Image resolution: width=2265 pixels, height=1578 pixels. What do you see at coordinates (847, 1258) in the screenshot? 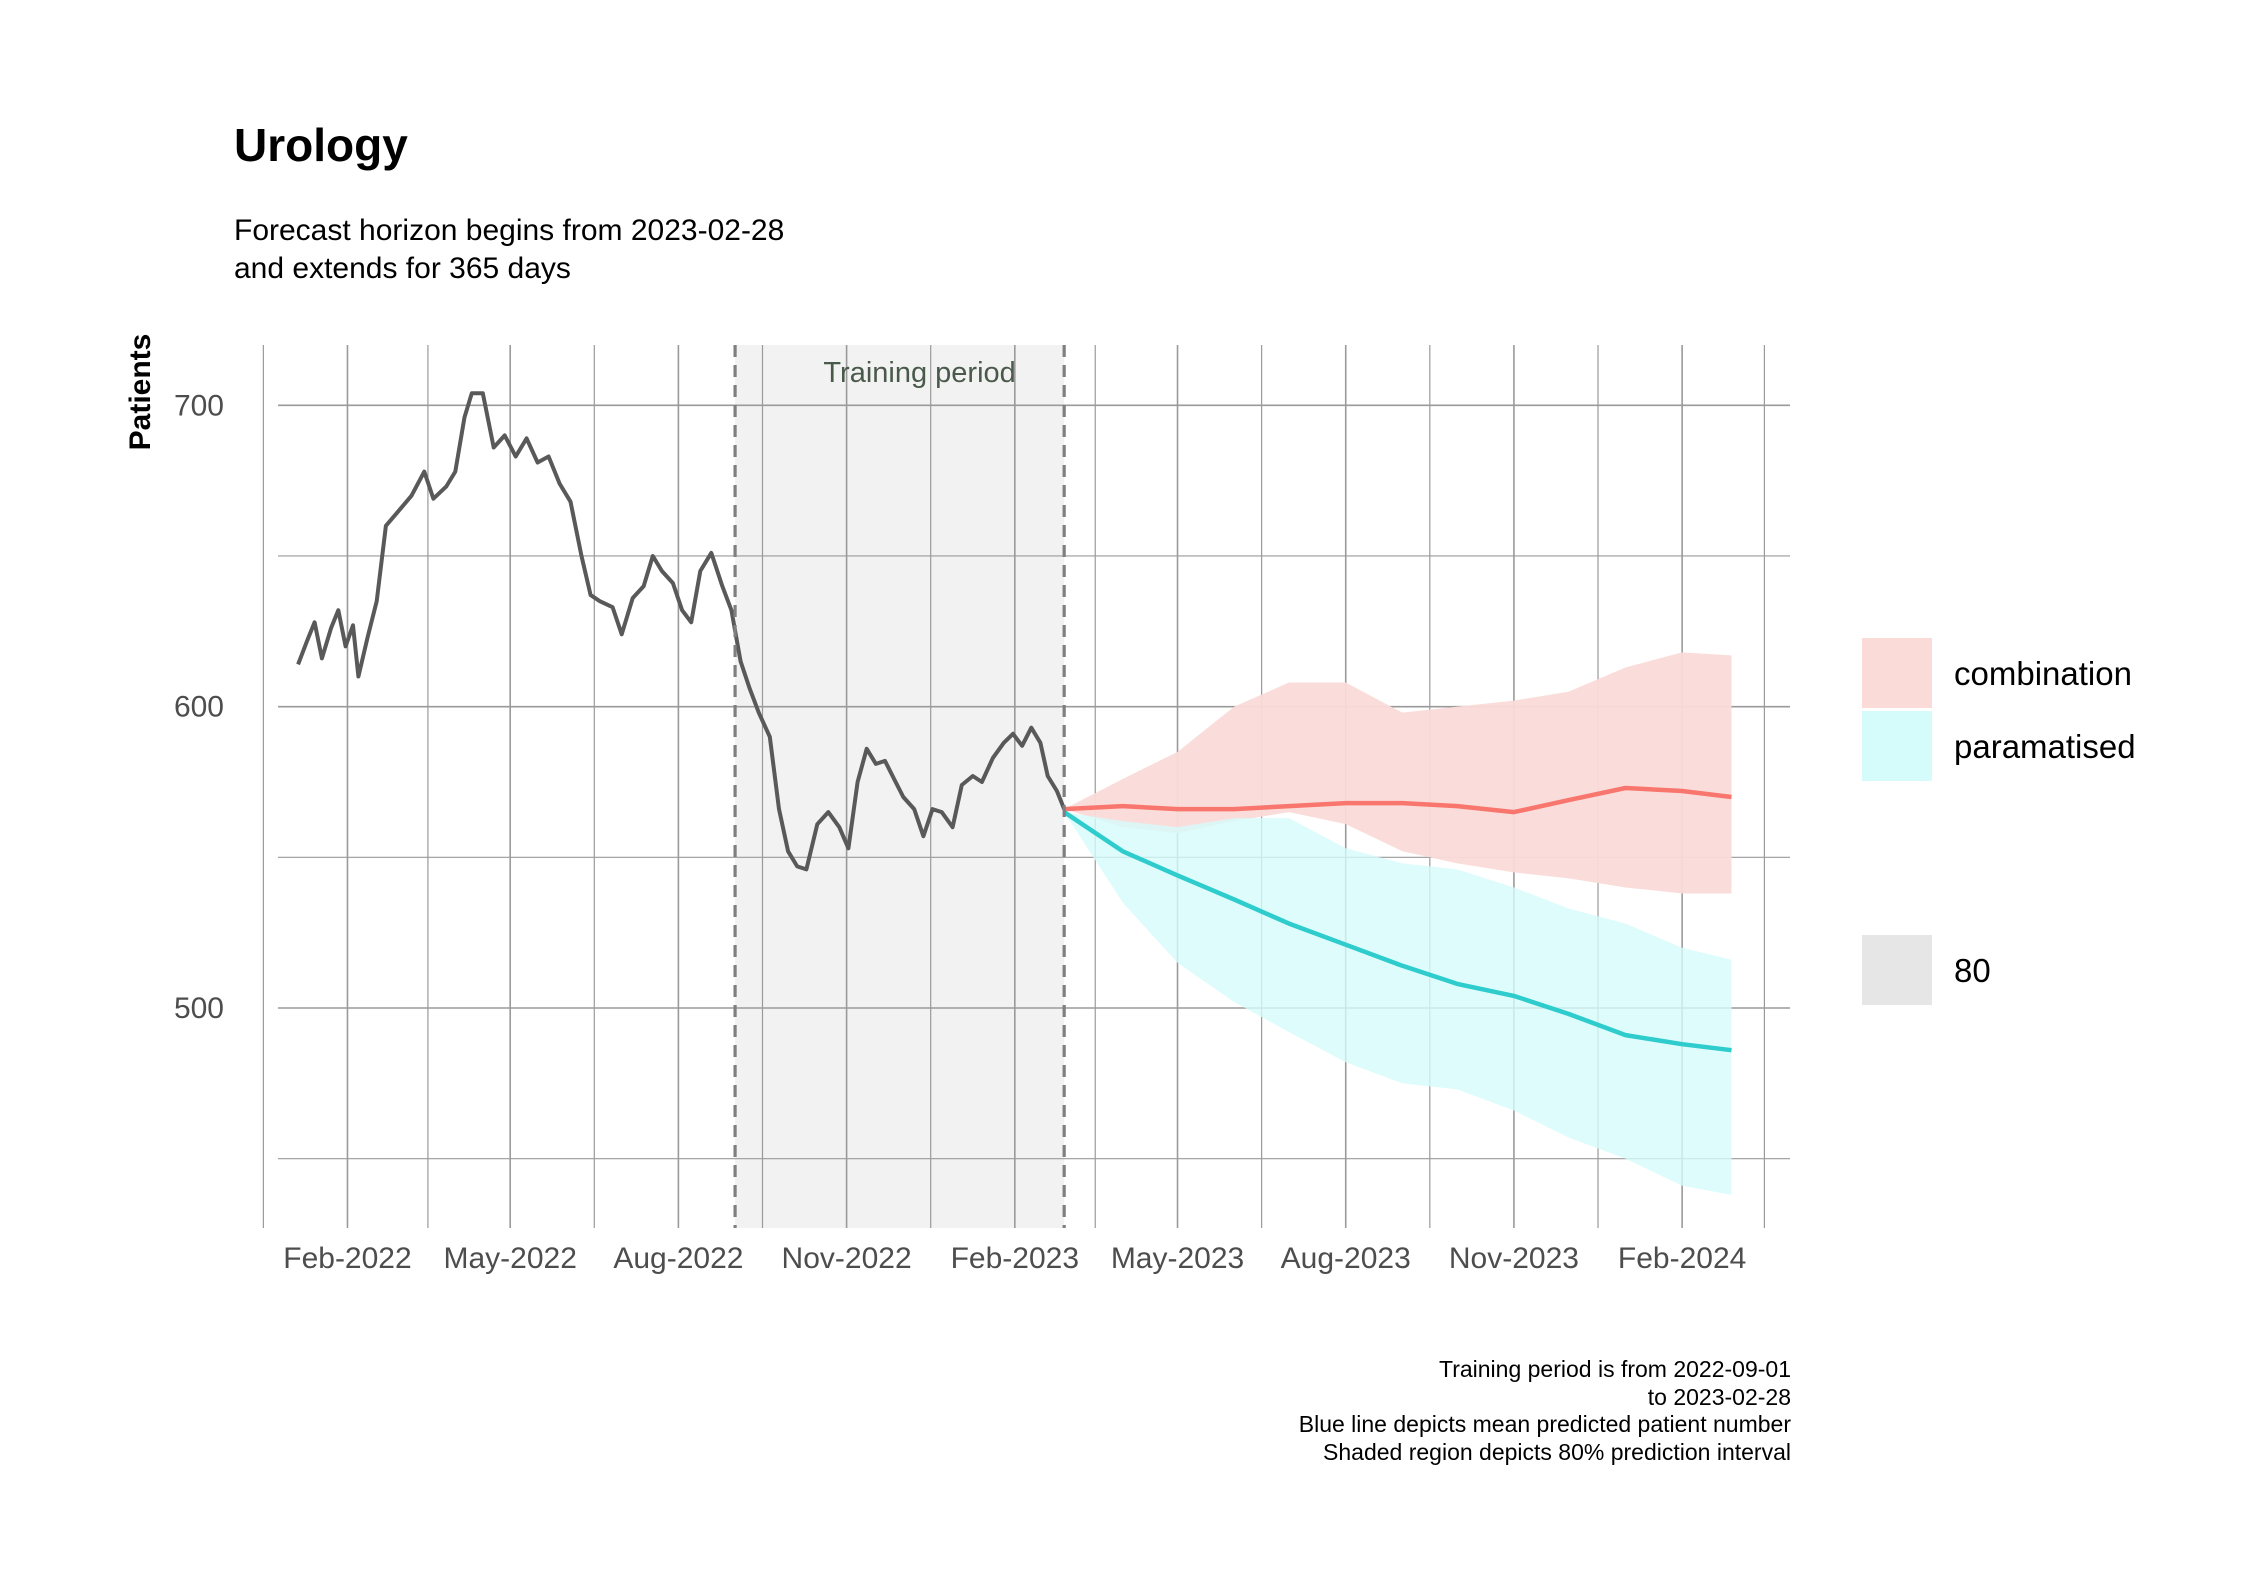
I see `x-tick-label: Nov-2022` at bounding box center [847, 1258].